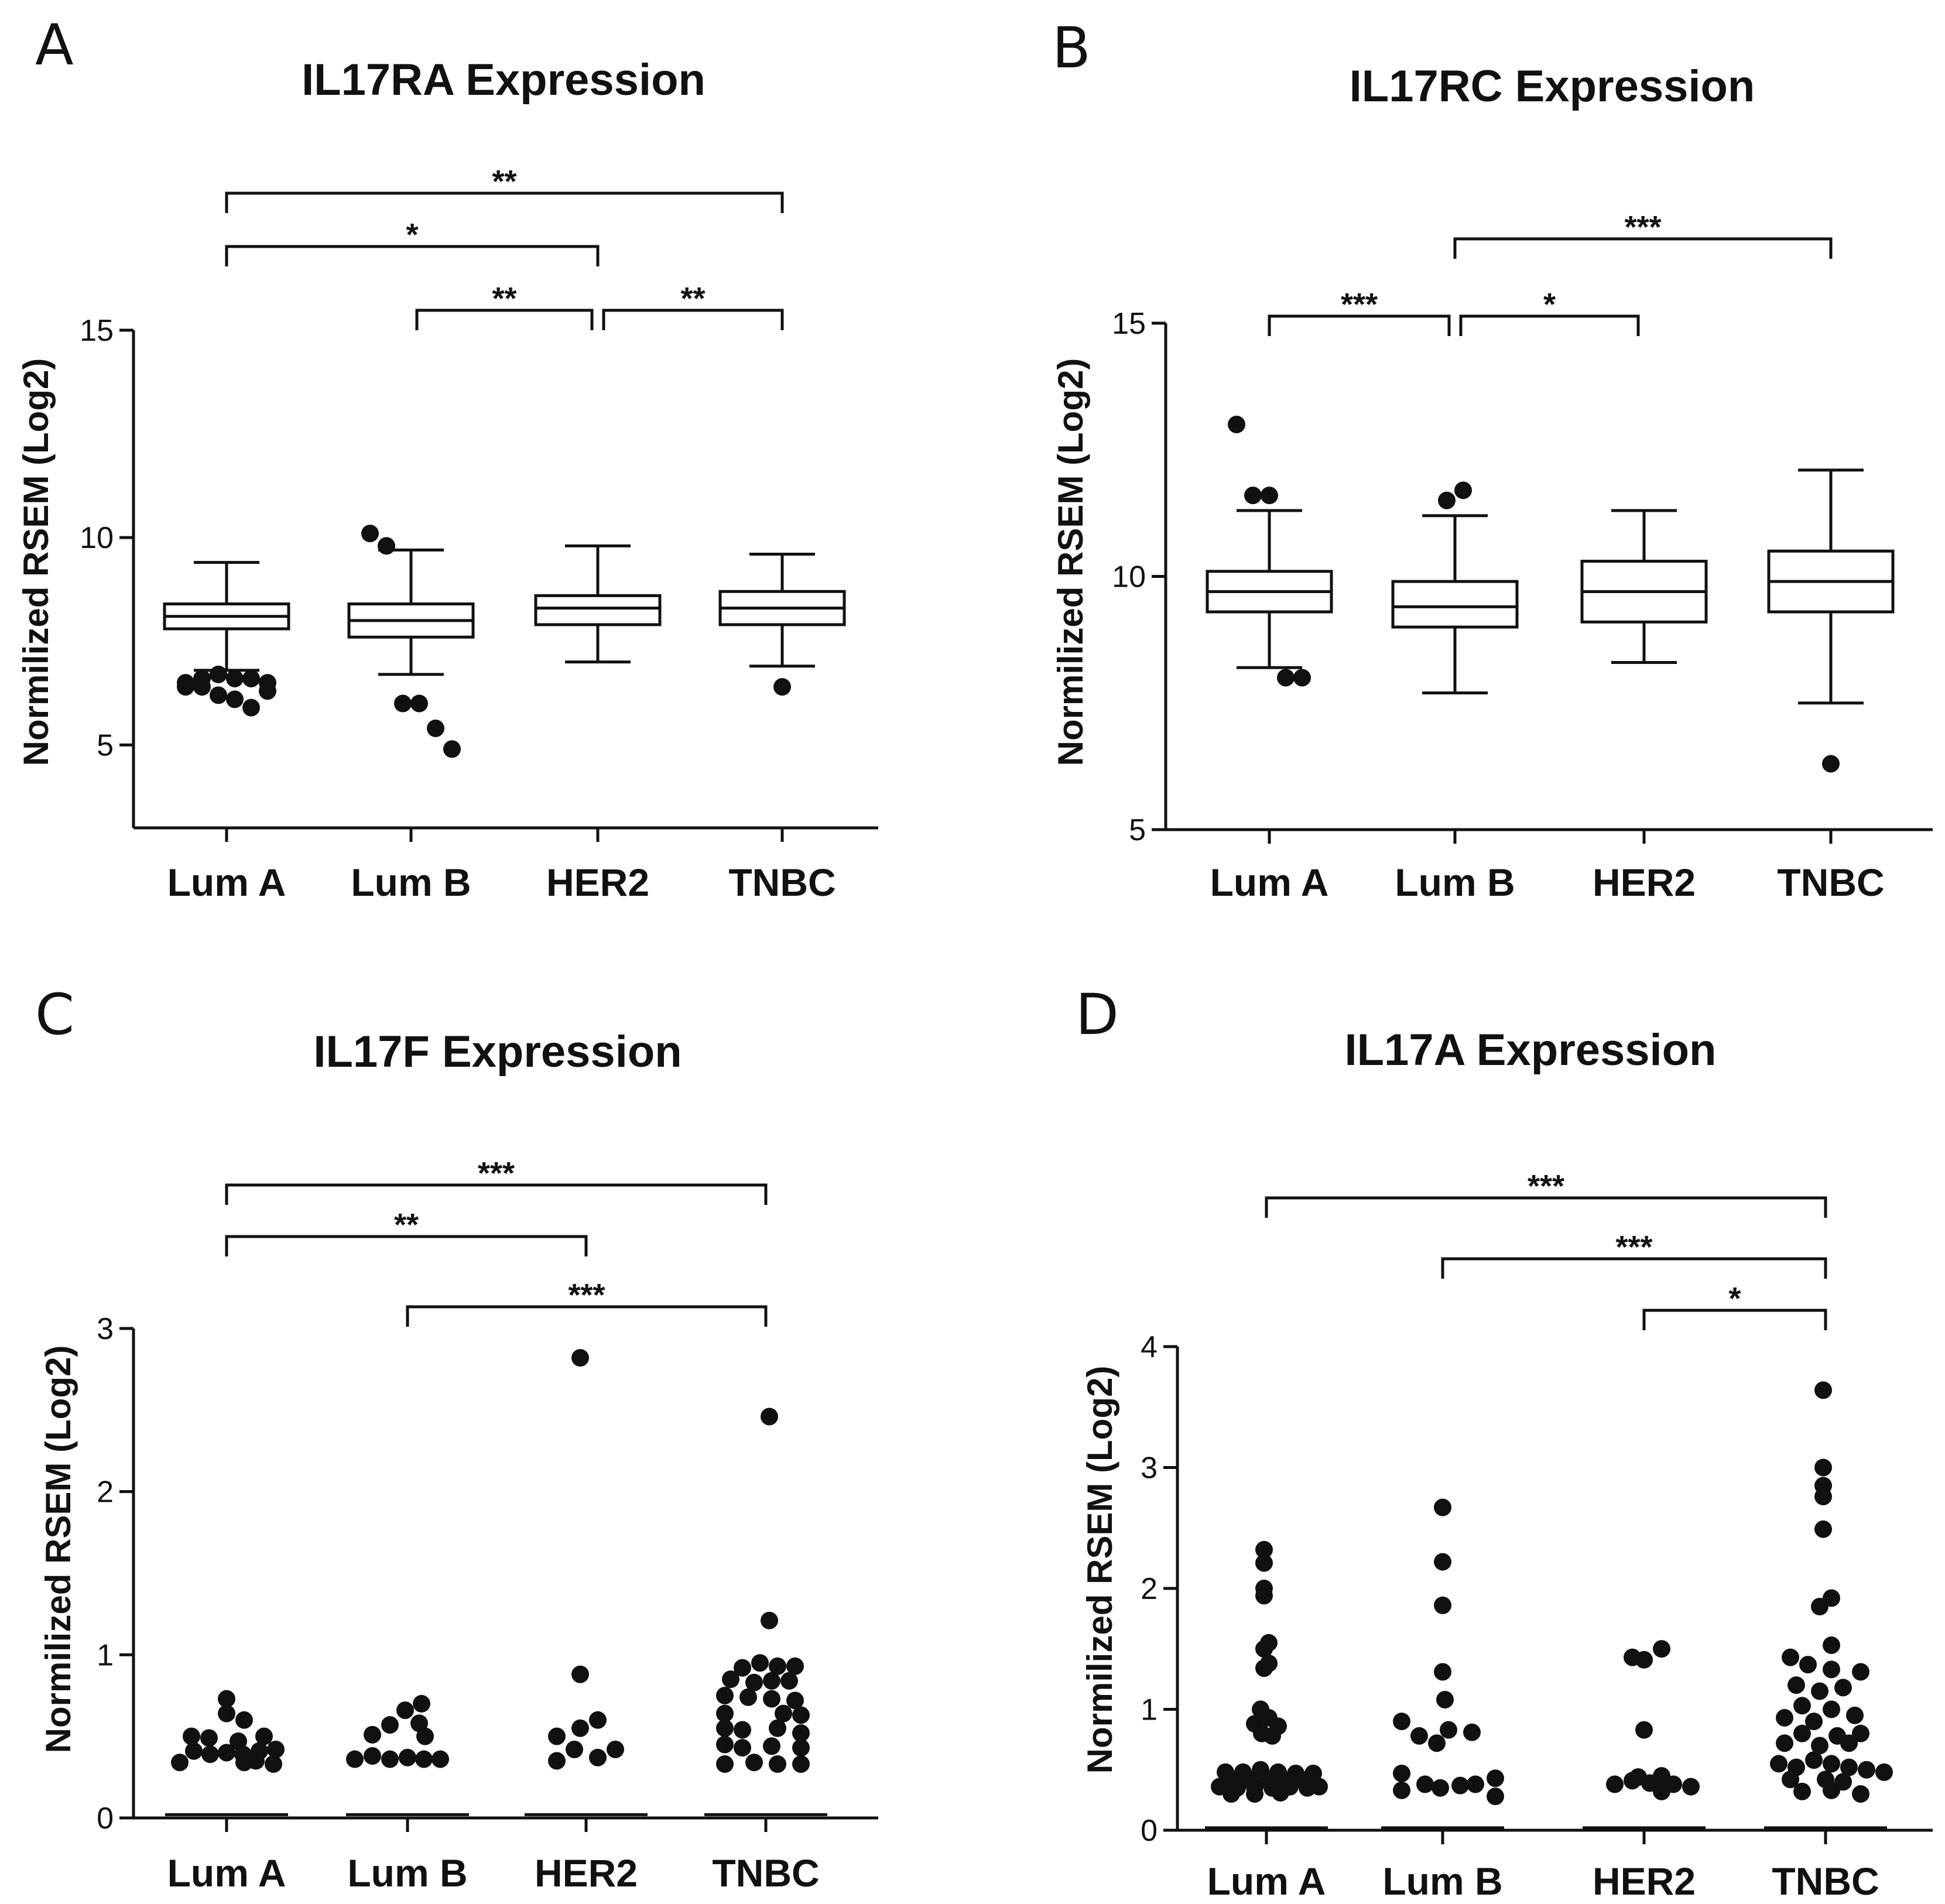 This screenshot has width=1945, height=1904. Describe the element at coordinates (1137, 830) in the screenshot. I see `y-tick-label: 5` at that location.